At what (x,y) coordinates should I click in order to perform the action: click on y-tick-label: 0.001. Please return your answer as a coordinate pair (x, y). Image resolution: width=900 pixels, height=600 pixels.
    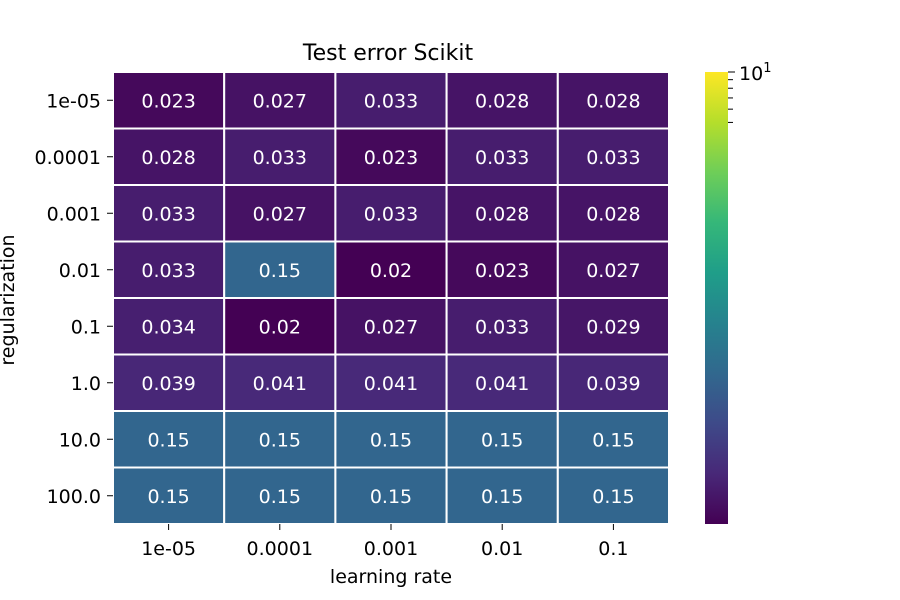
    Looking at the image, I should click on (74, 214).